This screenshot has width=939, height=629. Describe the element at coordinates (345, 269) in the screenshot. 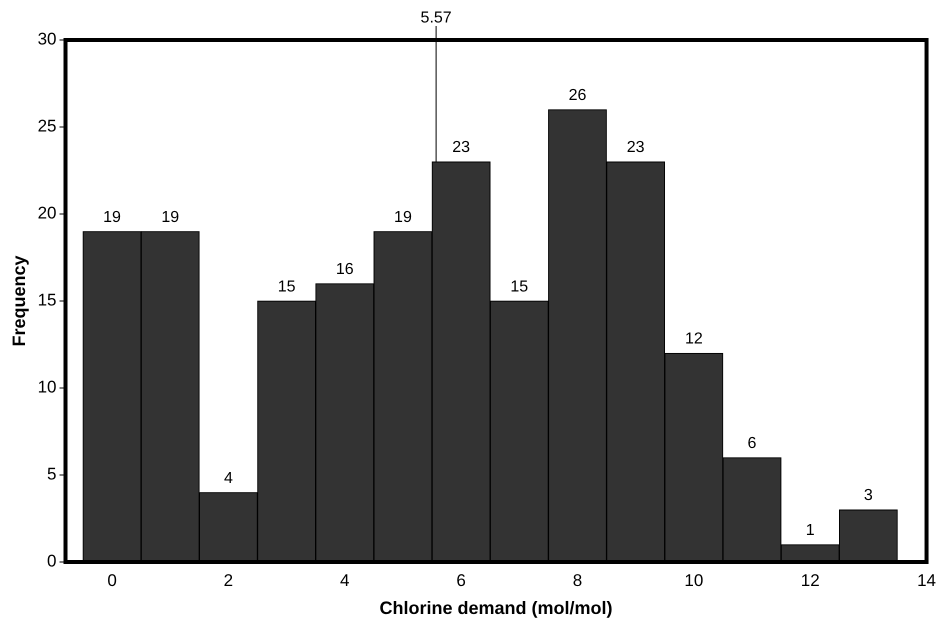

I see `data-label: 16` at that location.